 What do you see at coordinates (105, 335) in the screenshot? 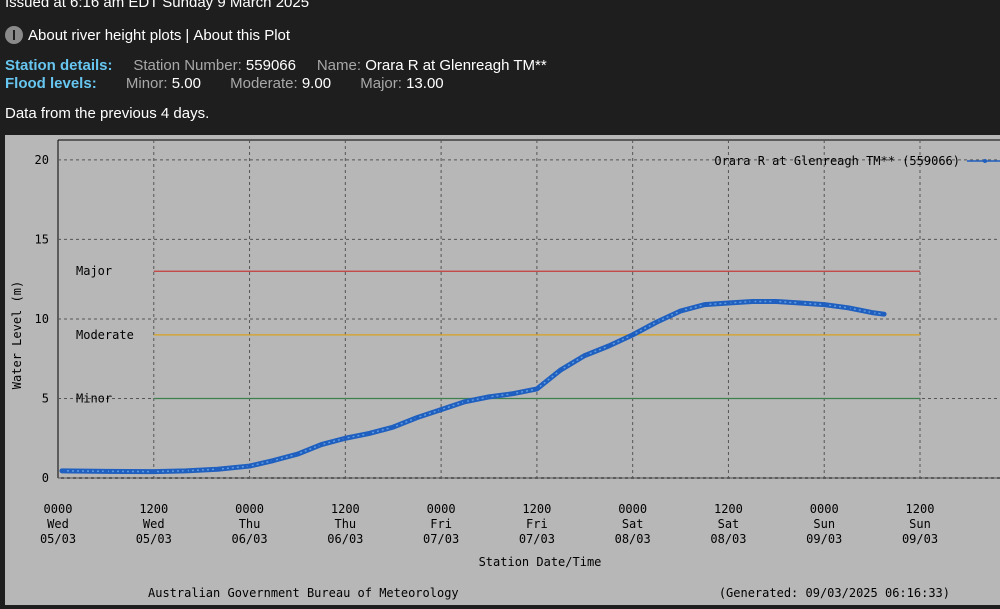
I see `threshold-label: Moderate` at bounding box center [105, 335].